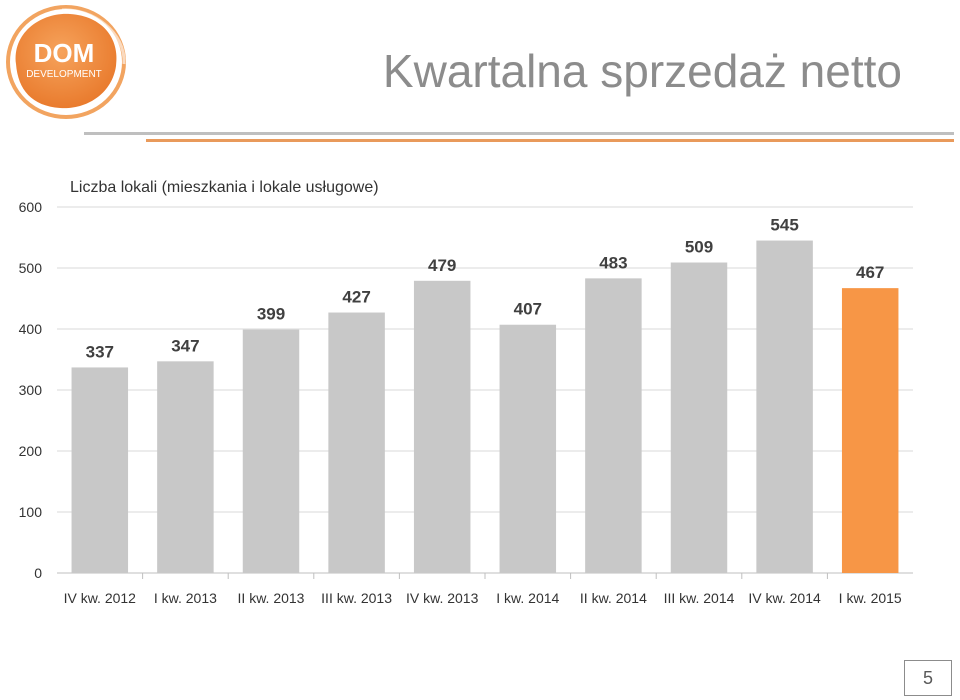  Describe the element at coordinates (356, 598) in the screenshot. I see `x-tick-label: III kw. 2013` at that location.